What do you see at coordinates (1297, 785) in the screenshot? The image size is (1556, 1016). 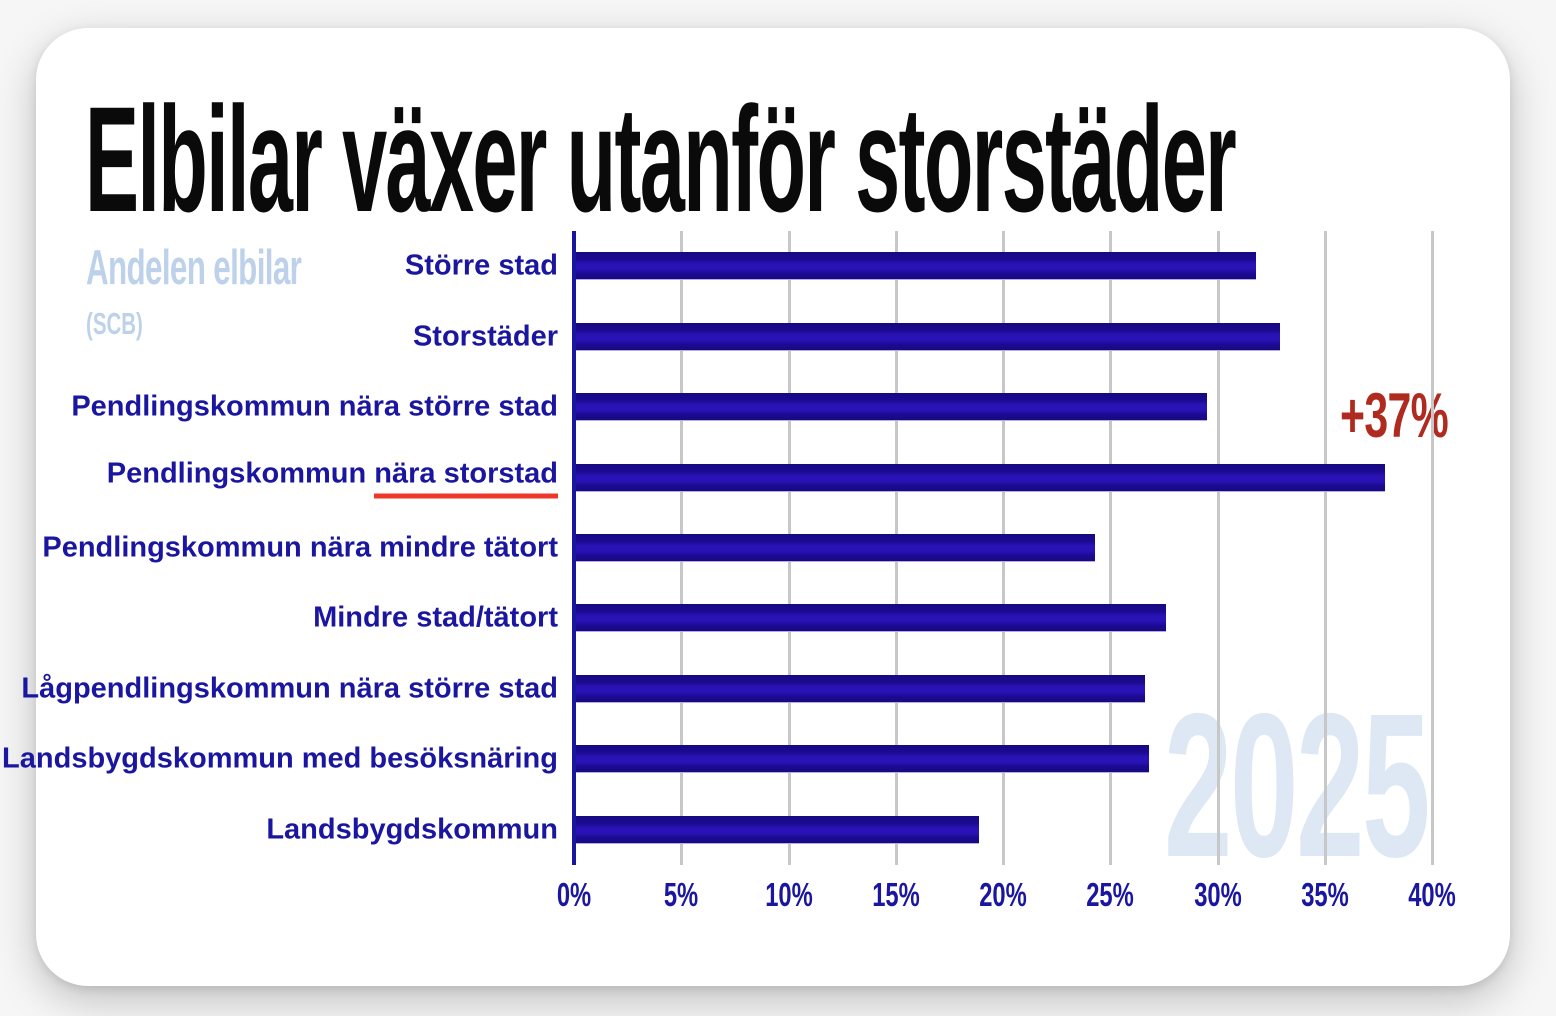 I see `year-watermark: 2025` at bounding box center [1297, 785].